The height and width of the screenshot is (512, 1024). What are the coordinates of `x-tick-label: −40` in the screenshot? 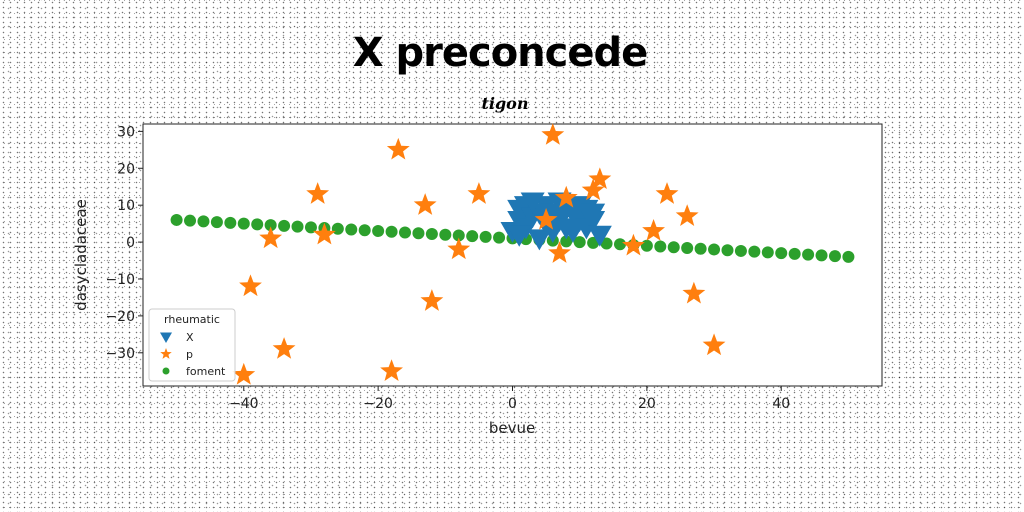 It's located at (244, 404).